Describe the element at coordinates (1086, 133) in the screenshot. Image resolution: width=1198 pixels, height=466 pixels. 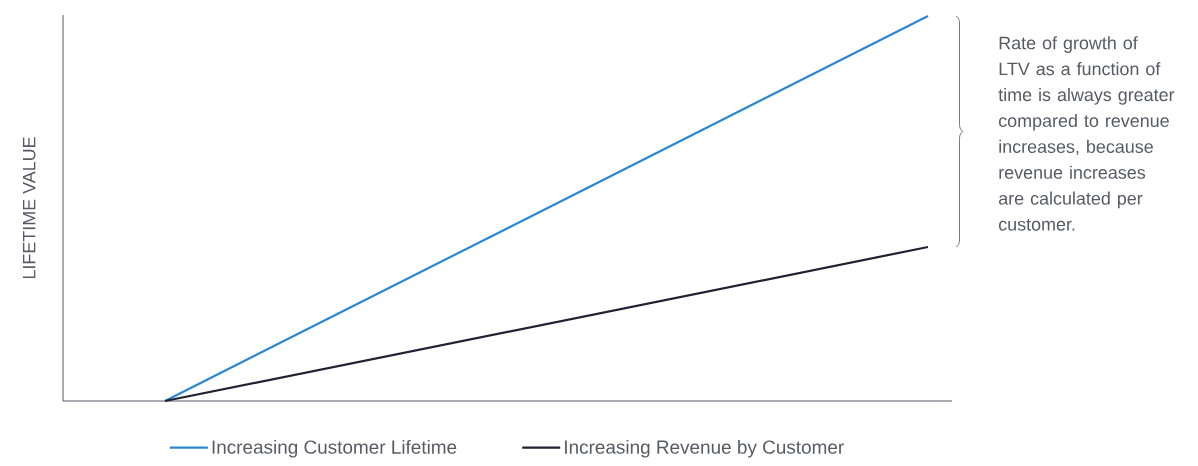
I see `annotation: Rate of growth of LTV as a function of time is always greater compared to revenue increases, because revenue increases are calculated per customer.` at that location.